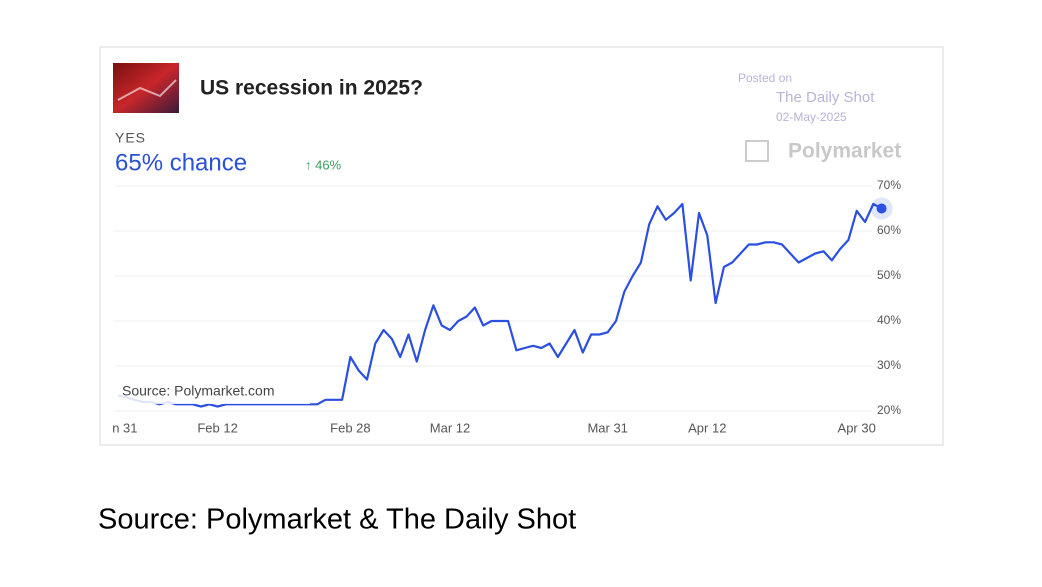 The height and width of the screenshot is (587, 1042). What do you see at coordinates (889, 410) in the screenshot?
I see `y-tick-label: 20%` at bounding box center [889, 410].